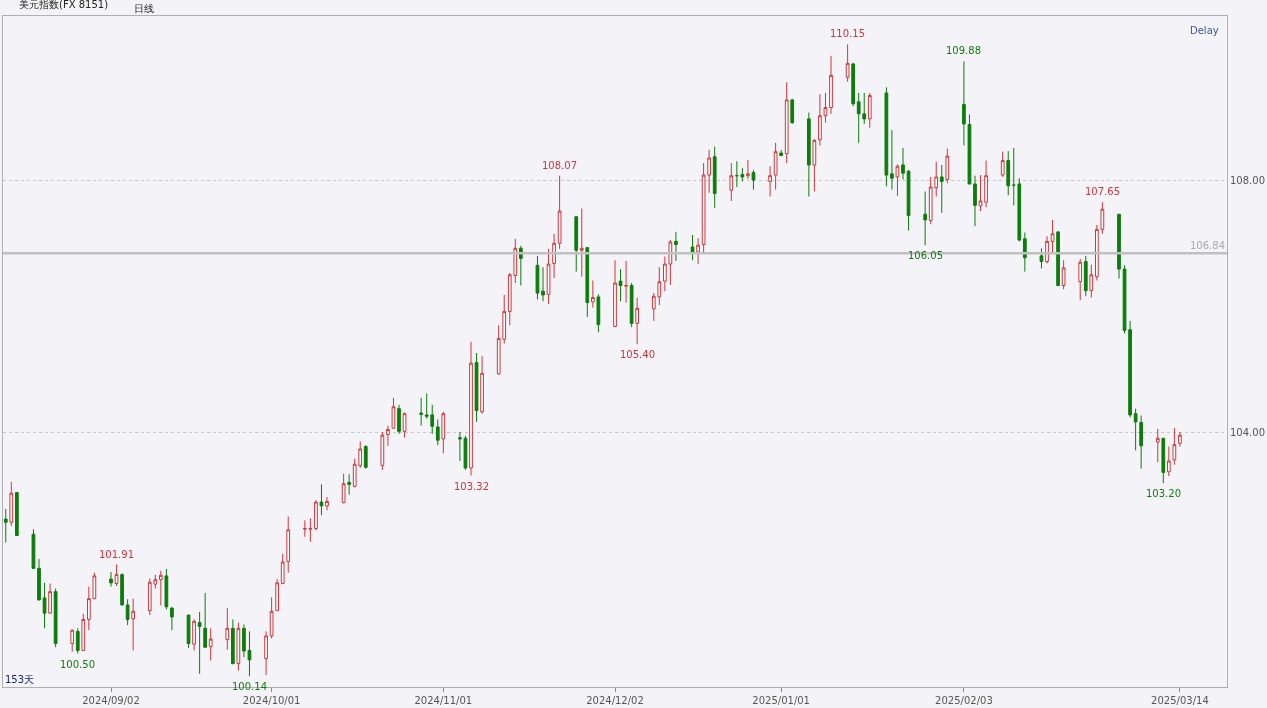  Describe the element at coordinates (1247, 180) in the screenshot. I see `y-tick-label: 108.00` at that location.